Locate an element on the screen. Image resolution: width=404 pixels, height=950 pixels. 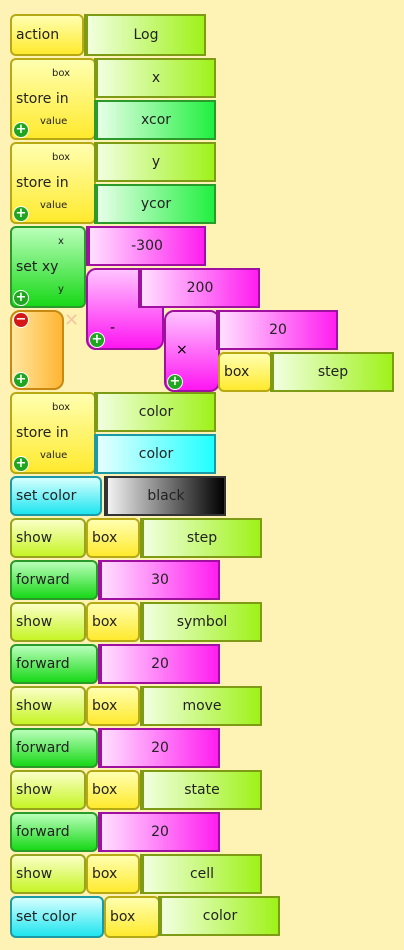
multiply-first-slot: 20 is located at coordinates (277, 330).